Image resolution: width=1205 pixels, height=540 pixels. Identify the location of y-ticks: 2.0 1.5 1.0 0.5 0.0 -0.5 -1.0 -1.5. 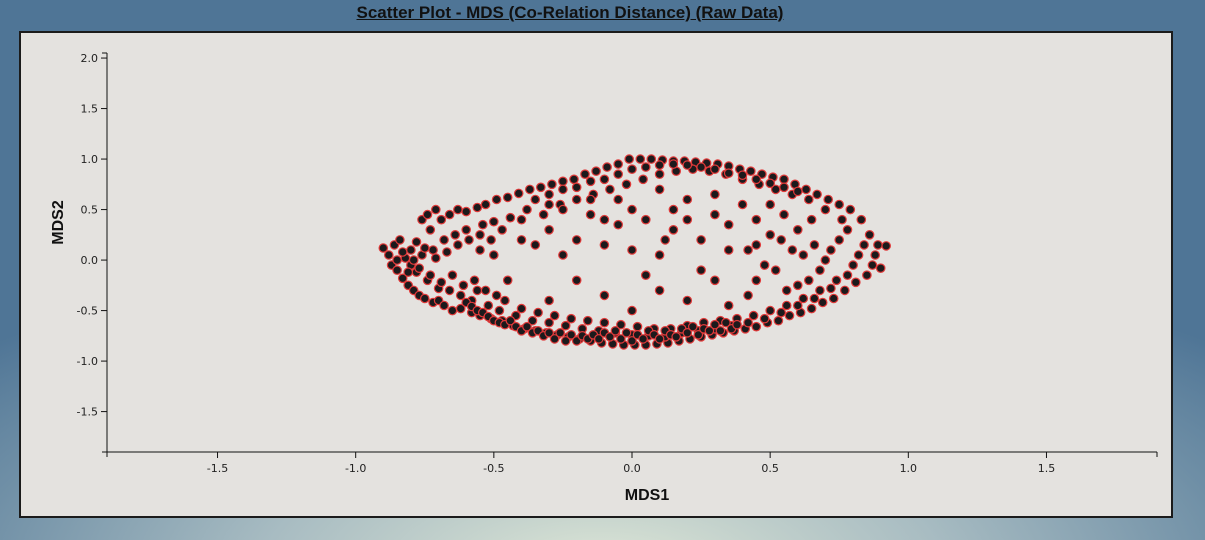
(92, 235).